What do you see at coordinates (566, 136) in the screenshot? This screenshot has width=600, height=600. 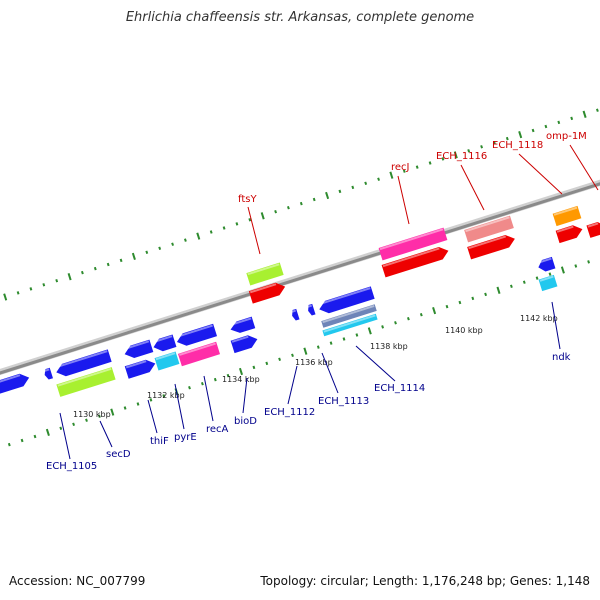 I see `gene-label-omp-1m: omp-1M` at bounding box center [566, 136].